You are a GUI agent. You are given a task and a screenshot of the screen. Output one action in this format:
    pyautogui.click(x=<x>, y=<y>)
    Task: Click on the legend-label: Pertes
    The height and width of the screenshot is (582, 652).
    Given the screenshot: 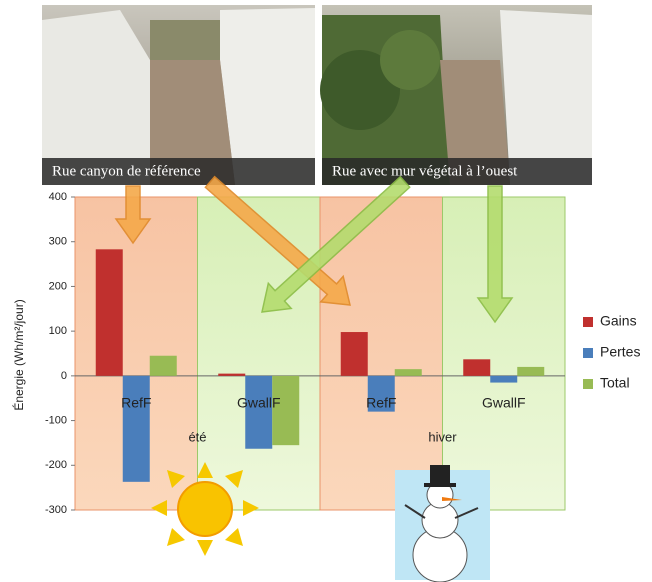 What is the action you would take?
    pyautogui.click(x=620, y=352)
    